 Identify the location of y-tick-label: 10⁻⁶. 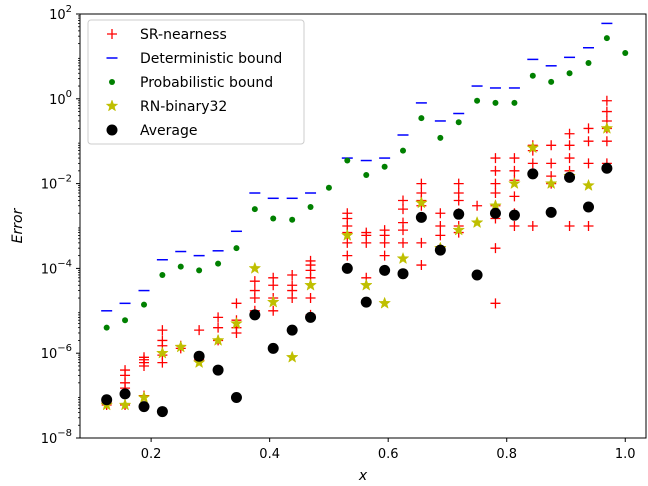
(56, 352).